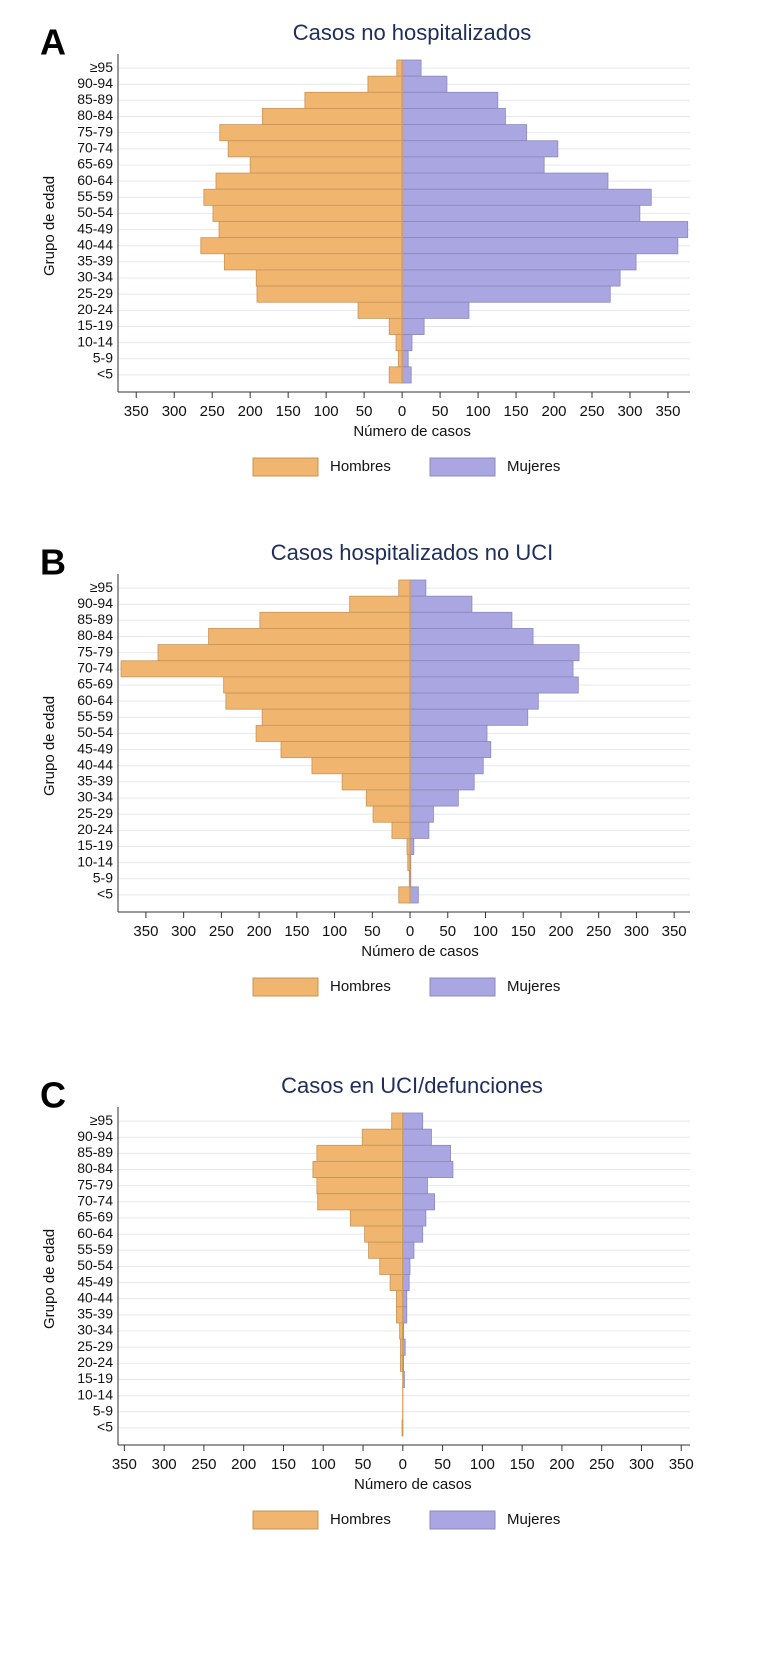  Describe the element at coordinates (53, 42) in the screenshot. I see `panel-label: A` at that location.